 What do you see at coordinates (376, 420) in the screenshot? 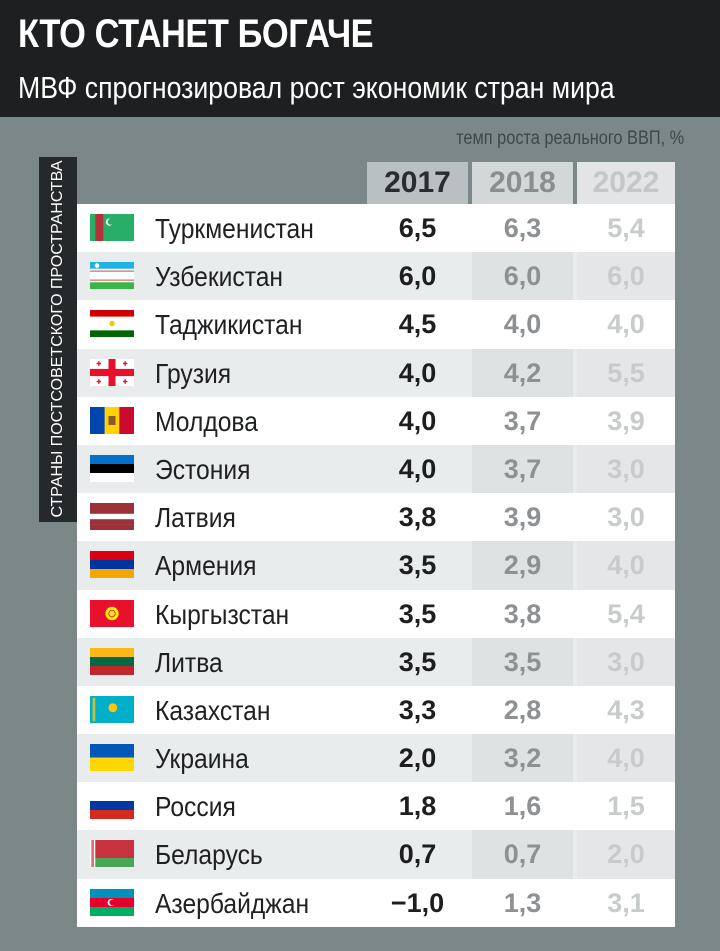
I see `table-row: Молдова 4,0 3,7 3,9` at bounding box center [376, 420].